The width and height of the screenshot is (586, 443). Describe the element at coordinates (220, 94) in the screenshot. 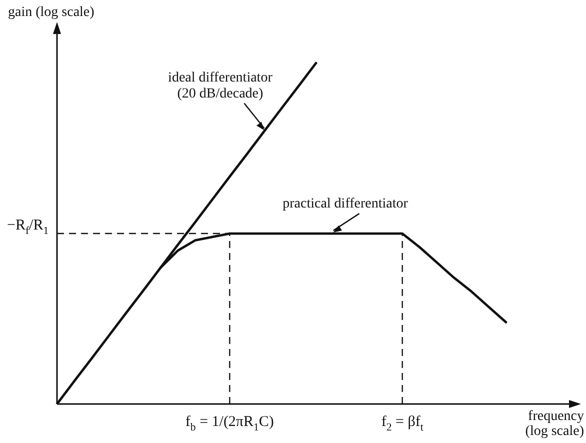

I see `annotation: (20 dB/decade)` at that location.